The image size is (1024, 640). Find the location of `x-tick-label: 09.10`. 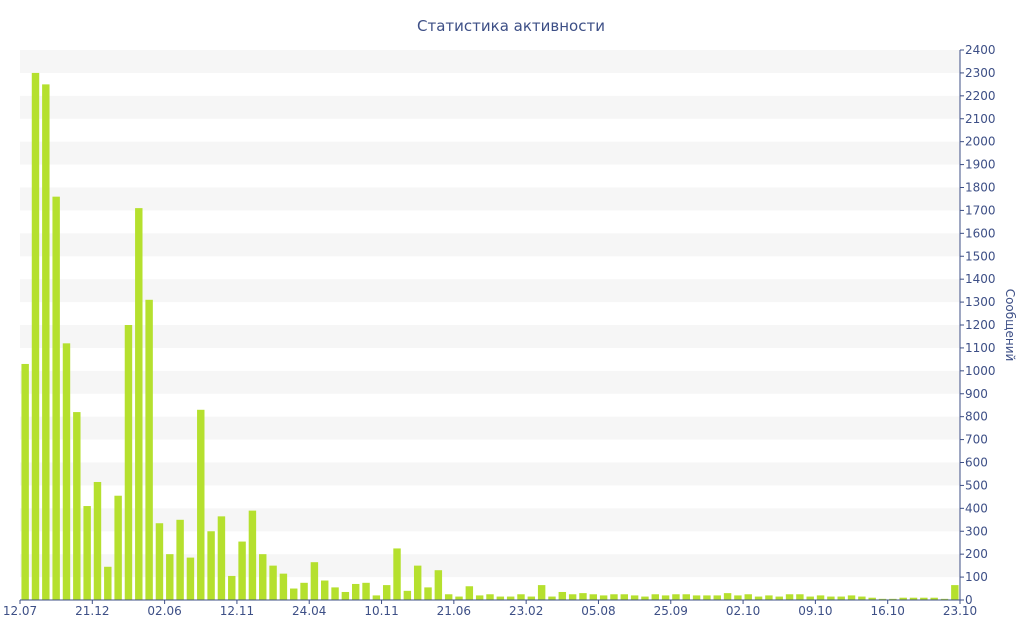

x-tick-label: 09.10 is located at coordinates (815, 611).